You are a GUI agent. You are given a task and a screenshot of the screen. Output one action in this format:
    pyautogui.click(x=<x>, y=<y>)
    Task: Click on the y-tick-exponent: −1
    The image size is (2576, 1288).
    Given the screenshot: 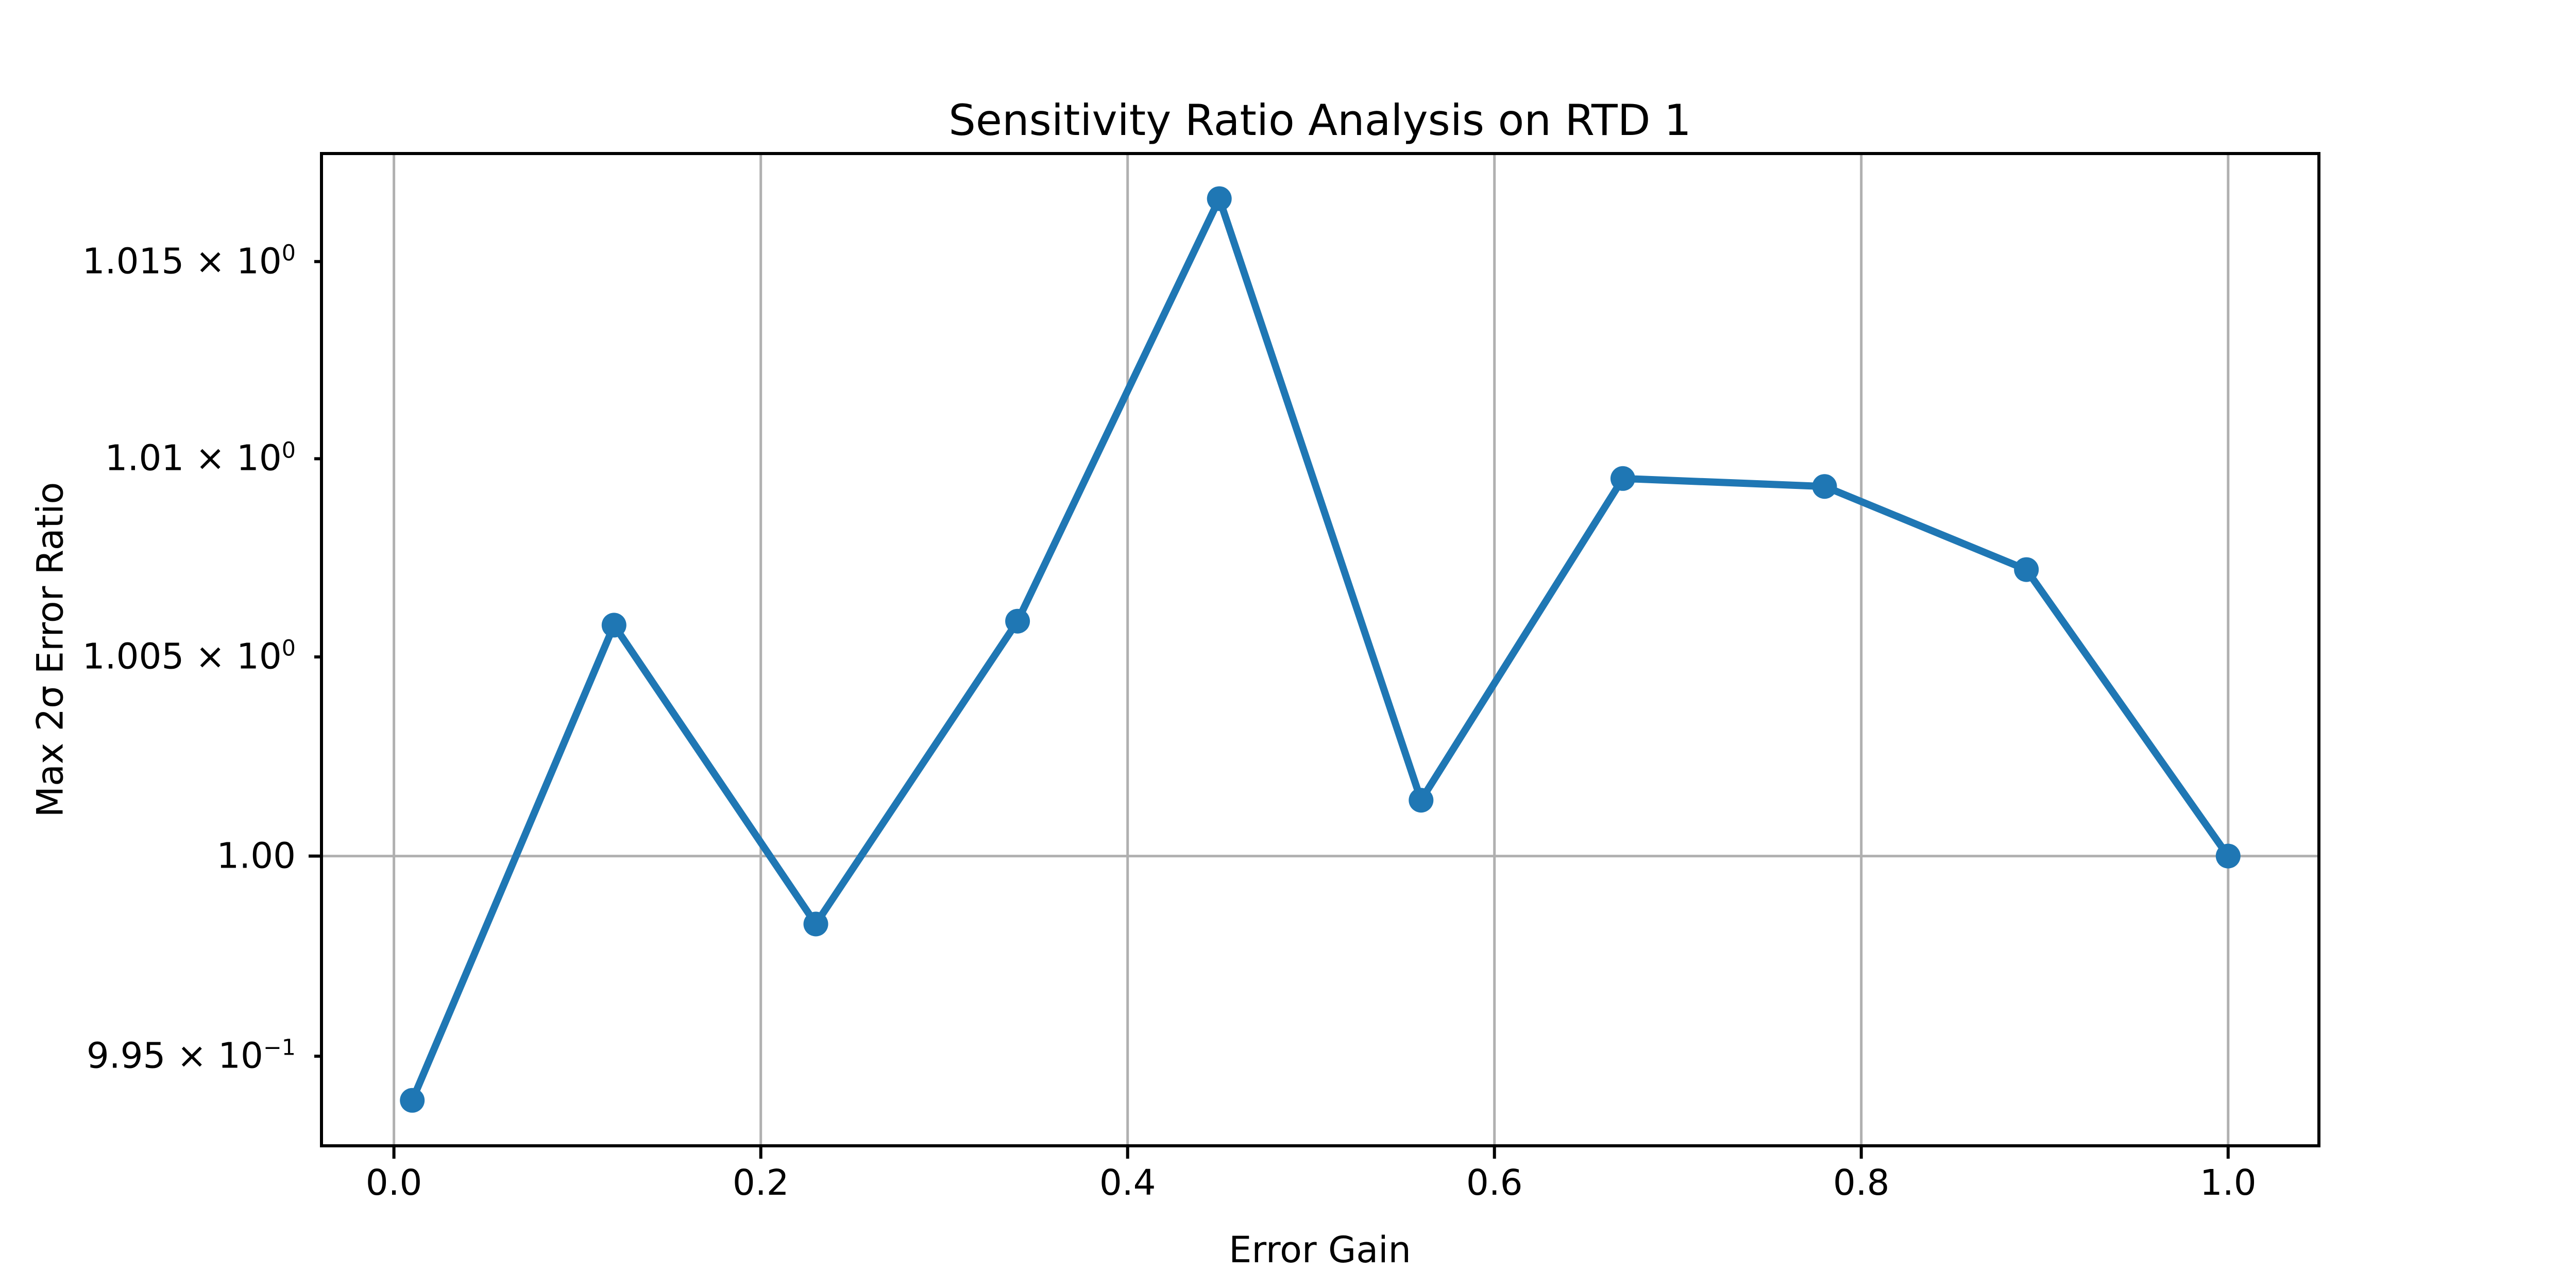 What is the action you would take?
    pyautogui.click(x=279, y=1048)
    